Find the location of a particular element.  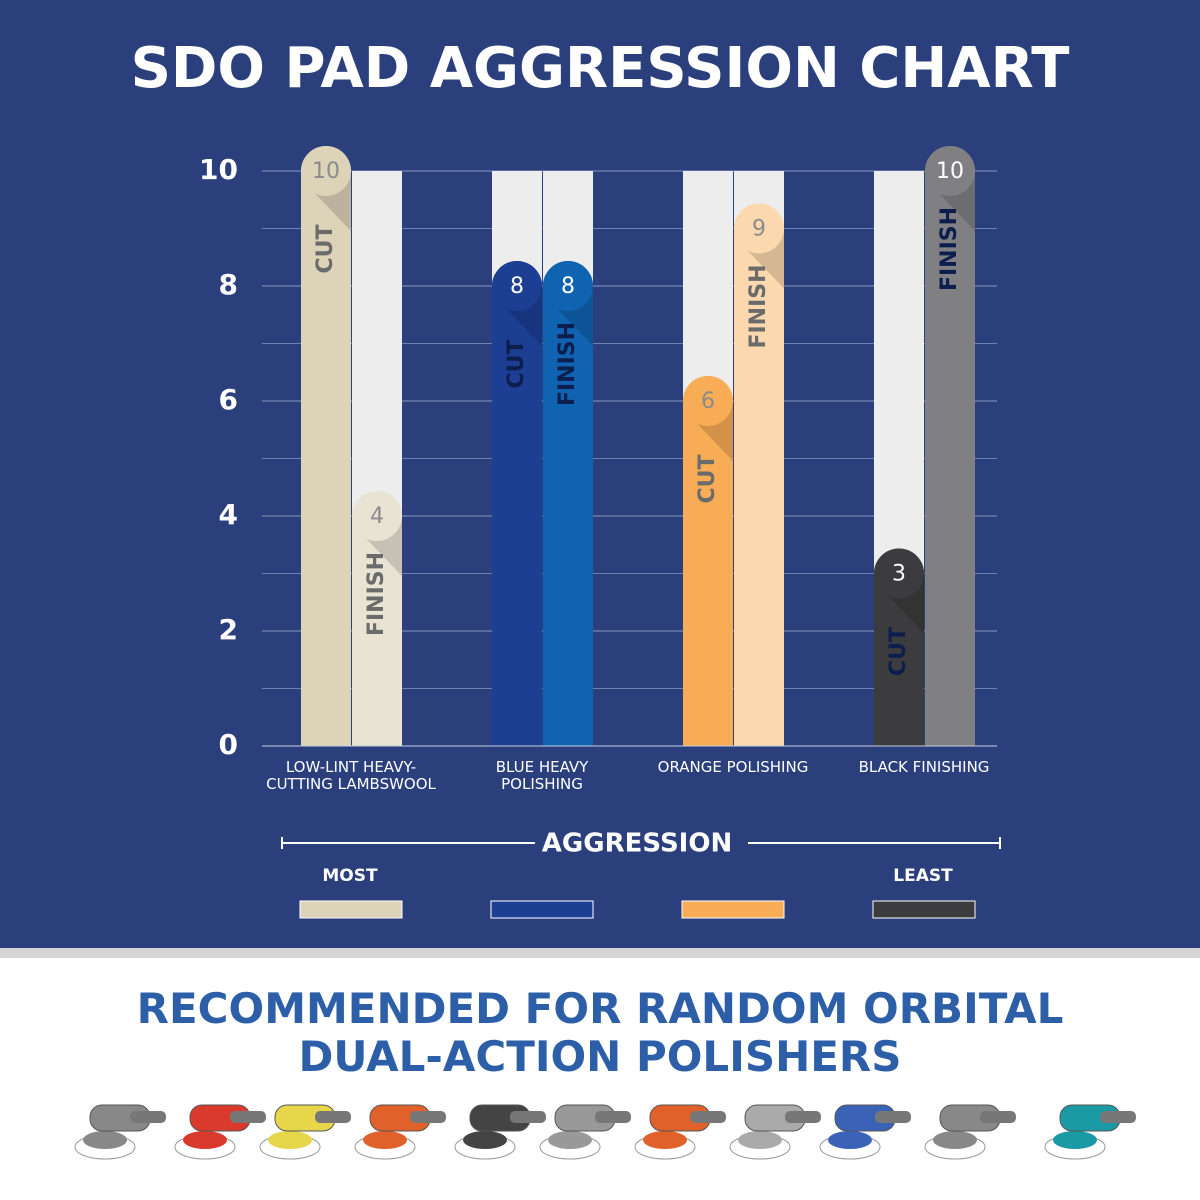

value-label: 6 is located at coordinates (708, 401).